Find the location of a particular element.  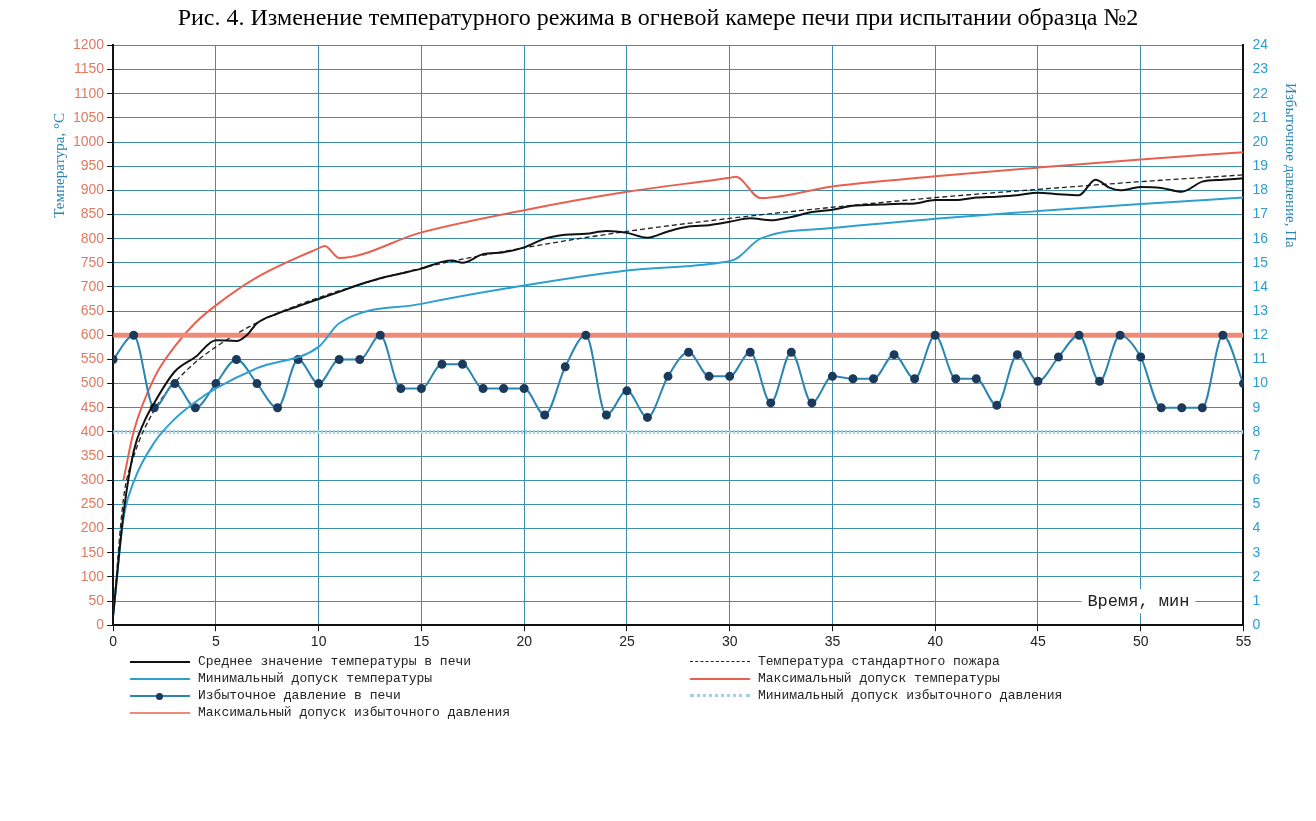

y-tick-label: 600 is located at coordinates (92, 334).